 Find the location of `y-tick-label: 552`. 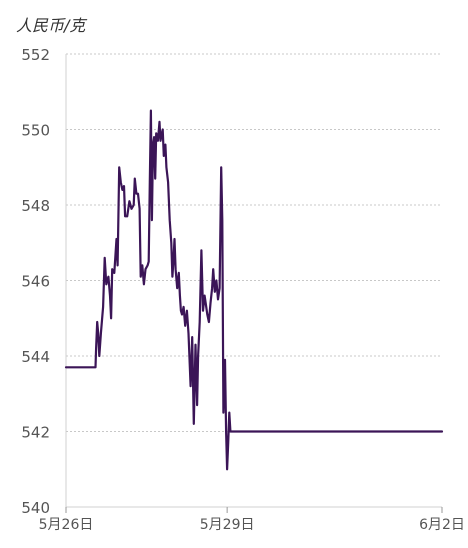

y-tick-label: 552 is located at coordinates (35, 55).